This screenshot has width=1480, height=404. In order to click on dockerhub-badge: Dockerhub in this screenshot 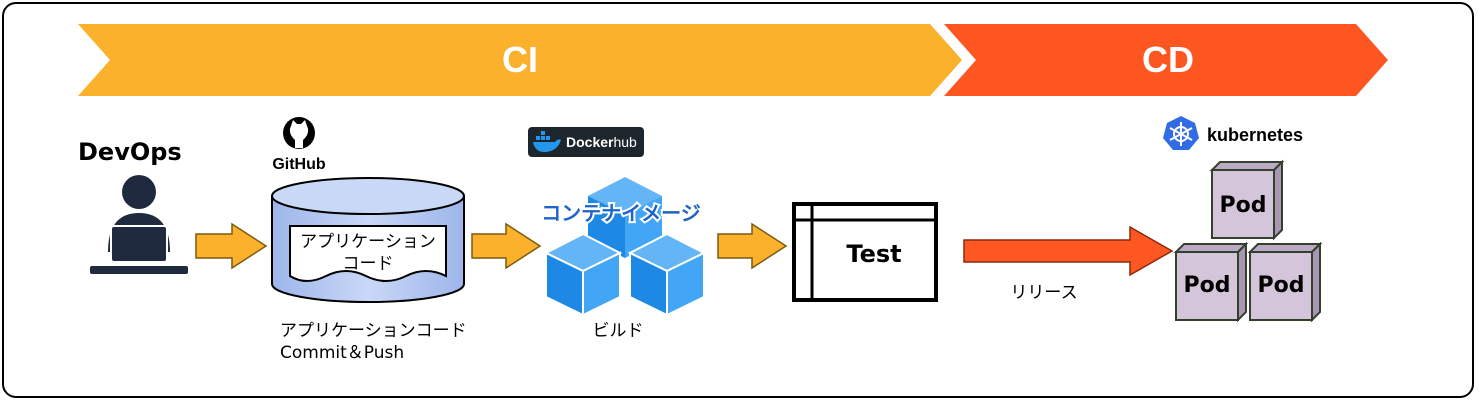, I will do `click(586, 142)`.